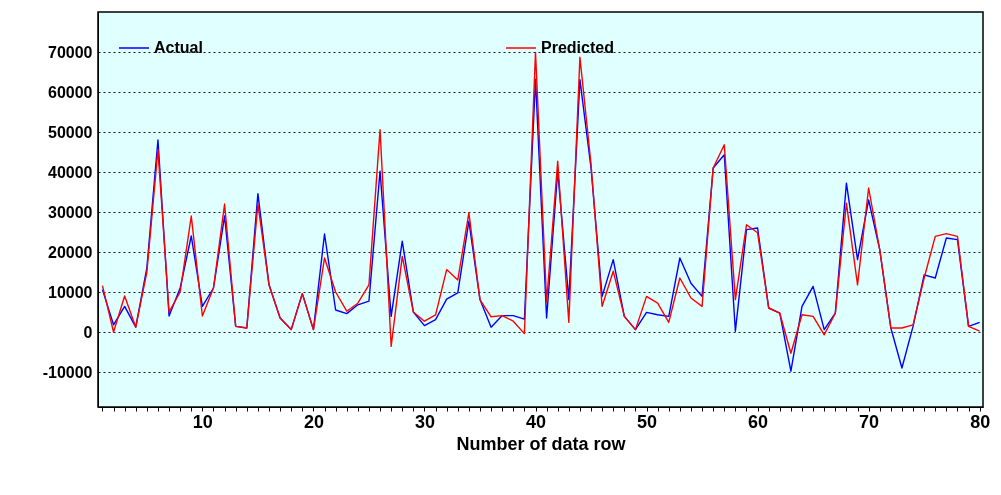 This screenshot has height=495, width=1001. What do you see at coordinates (67, 372) in the screenshot?
I see `y-tick-label: -10000` at bounding box center [67, 372].